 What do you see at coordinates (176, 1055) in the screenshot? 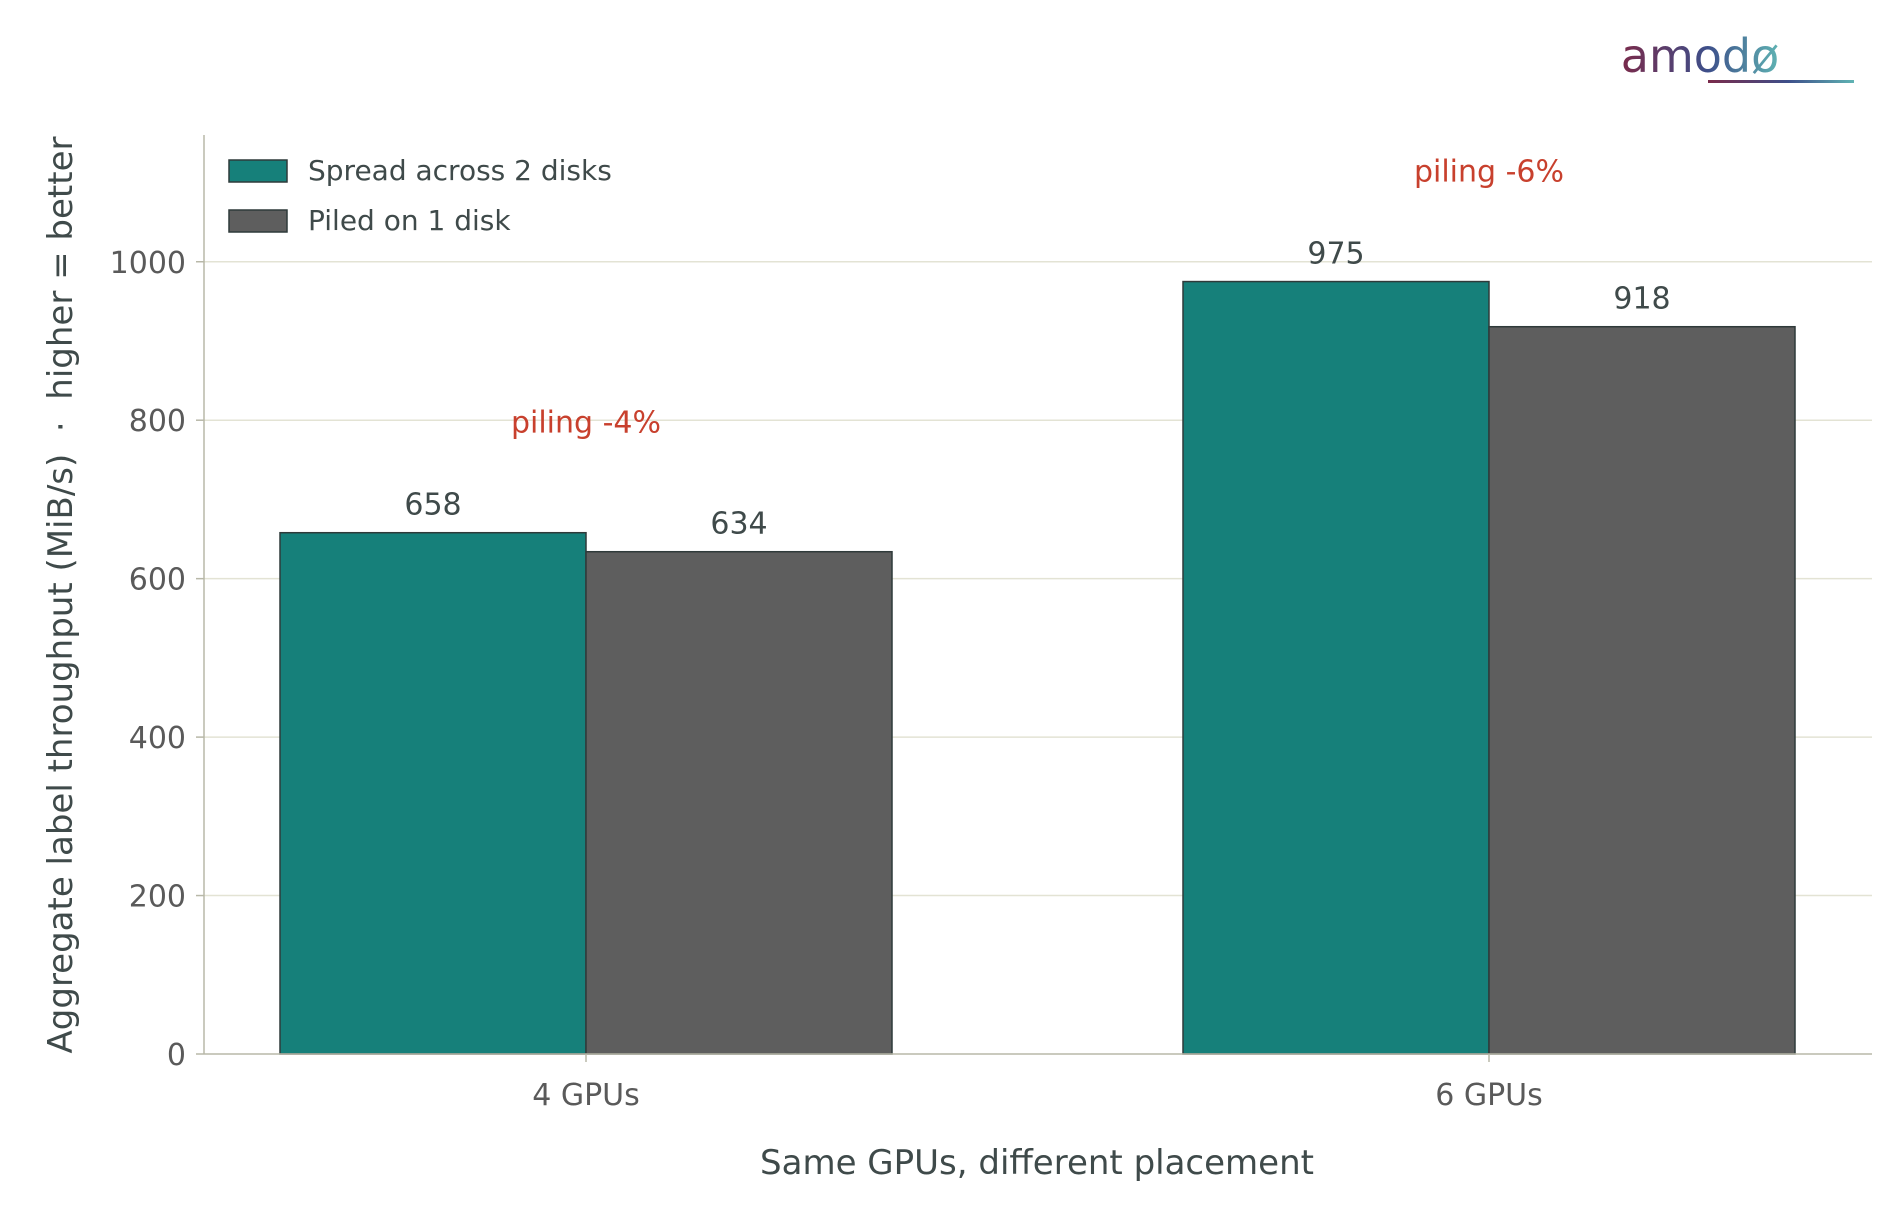
I see `y-tick-label: 0` at bounding box center [176, 1055].